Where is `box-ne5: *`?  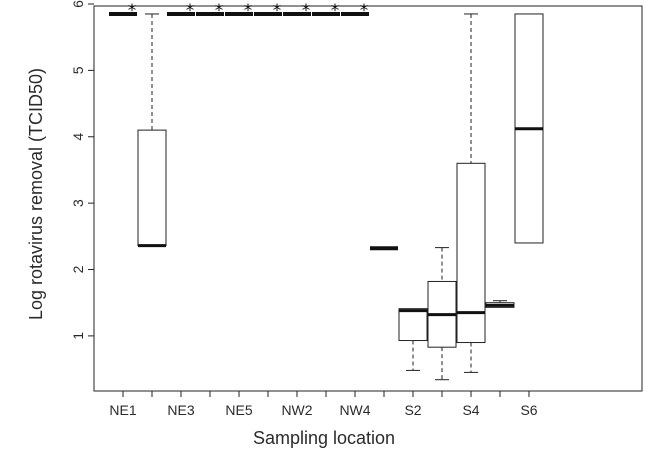 box-ne5: * is located at coordinates (239, 11).